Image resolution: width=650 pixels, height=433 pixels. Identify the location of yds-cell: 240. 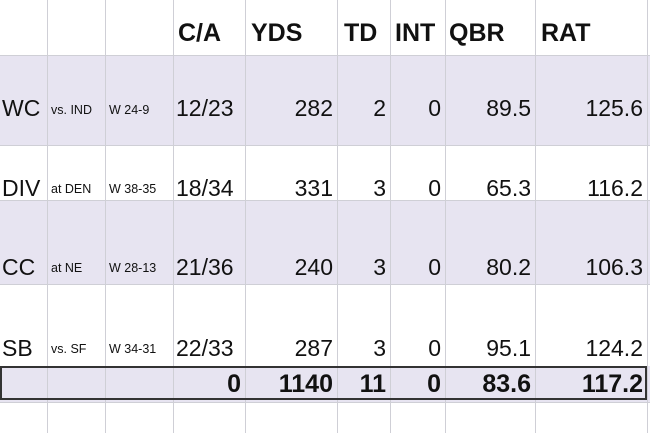
(313, 267).